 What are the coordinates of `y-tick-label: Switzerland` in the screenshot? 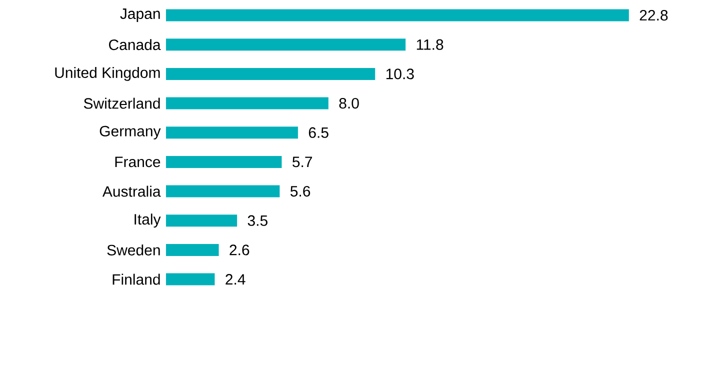 It's located at (122, 103).